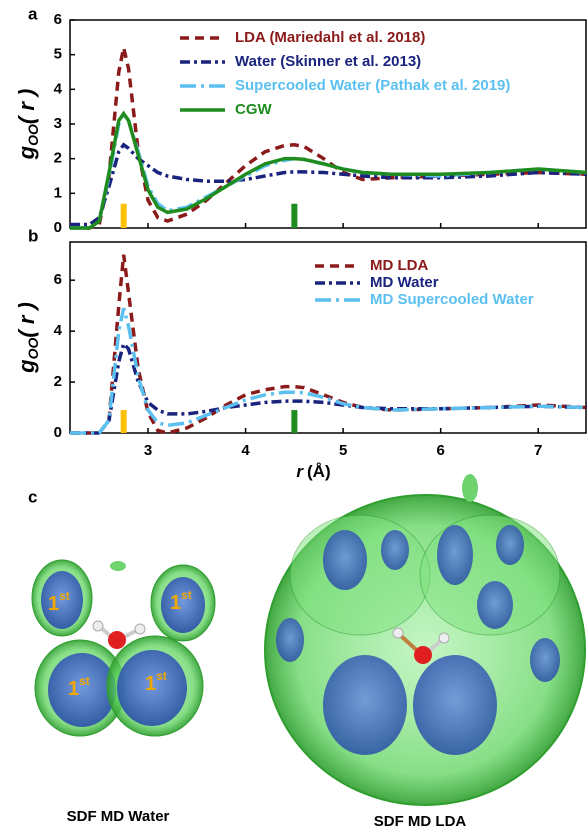  What do you see at coordinates (404, 282) in the screenshot?
I see `legend-label: MD Water` at bounding box center [404, 282].